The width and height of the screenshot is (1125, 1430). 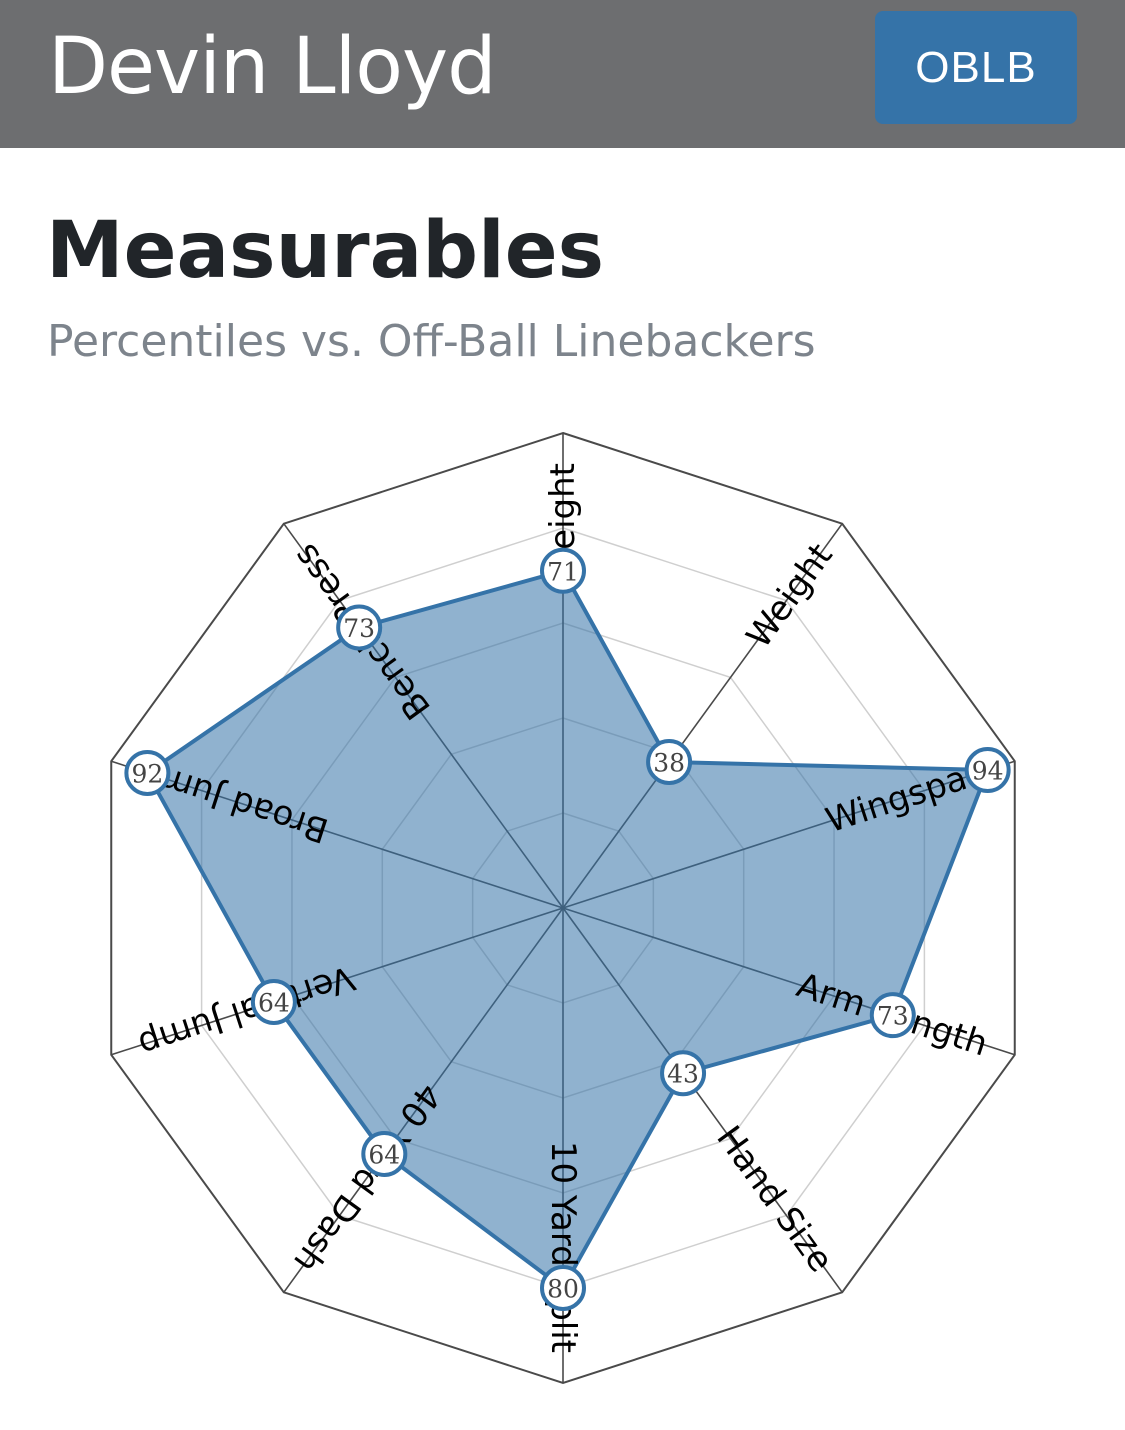 What do you see at coordinates (562, 74) in the screenshot?
I see `header-bar: Devin Lloyd OBLB` at bounding box center [562, 74].